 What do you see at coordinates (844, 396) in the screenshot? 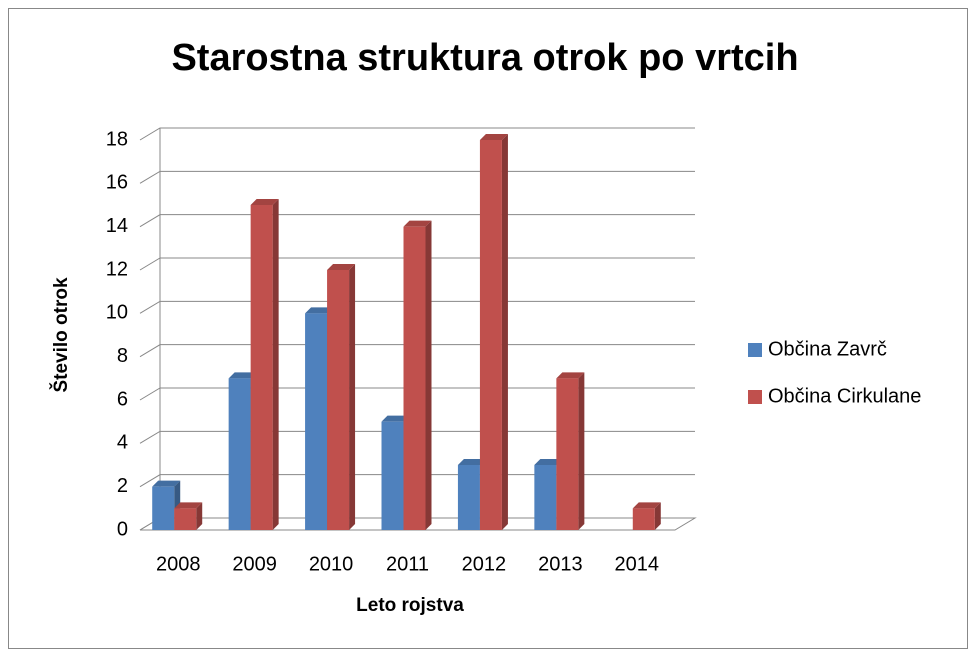
I see `legend-label: Občina Cirkulane` at bounding box center [844, 396].